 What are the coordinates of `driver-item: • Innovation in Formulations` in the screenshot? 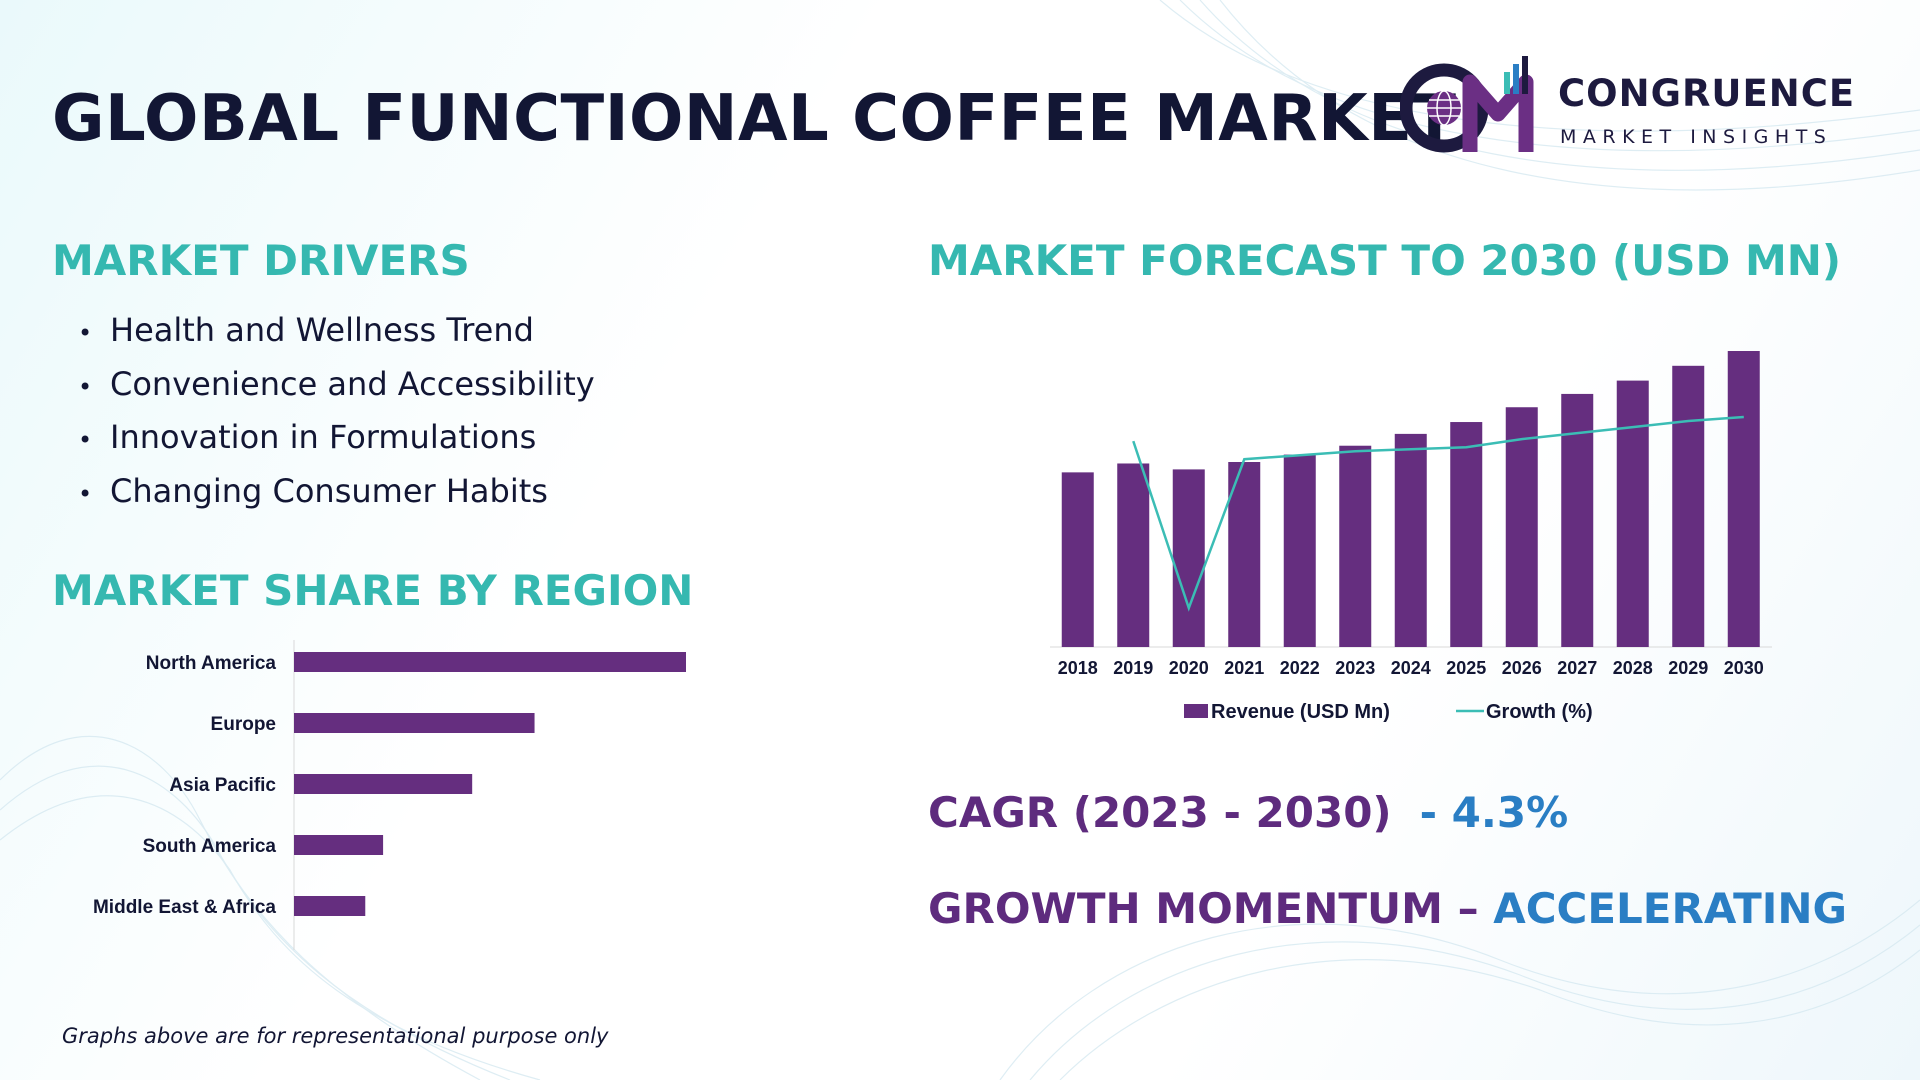 It's located at (307, 437).